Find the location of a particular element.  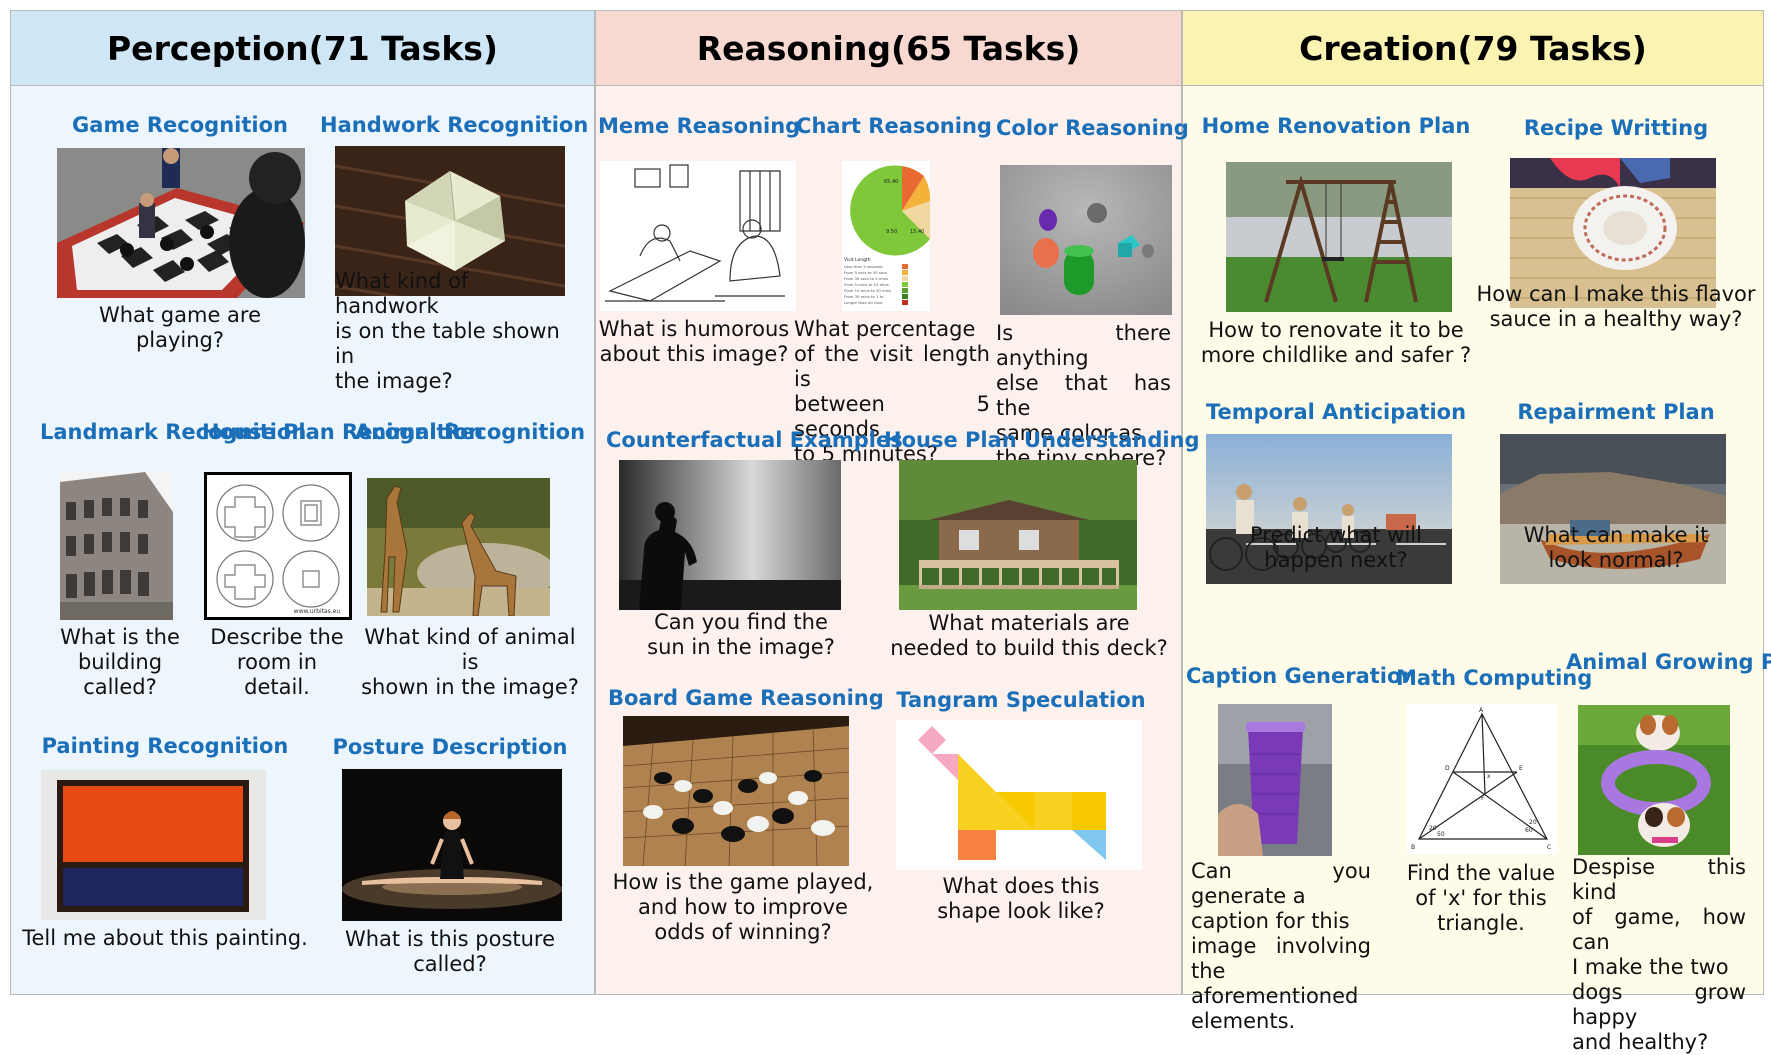

task-title: Chart Reasoning is located at coordinates (894, 126).